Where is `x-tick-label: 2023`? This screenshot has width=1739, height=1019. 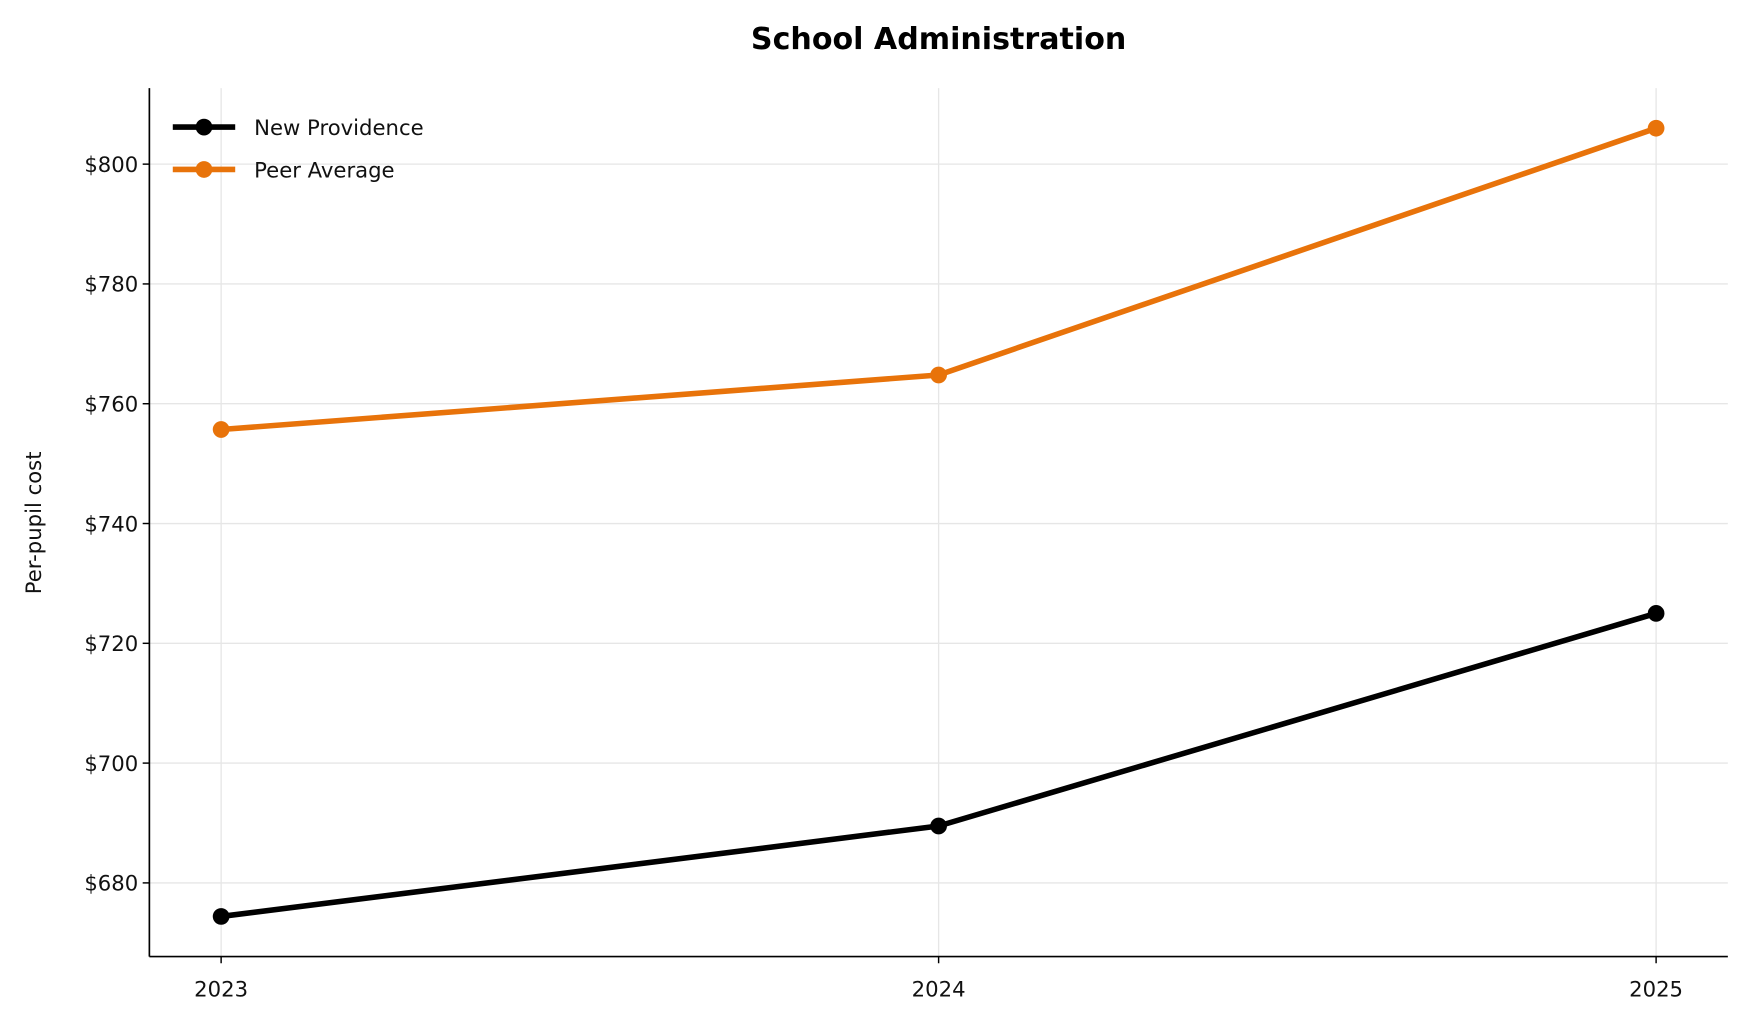
x-tick-label: 2023 is located at coordinates (221, 989).